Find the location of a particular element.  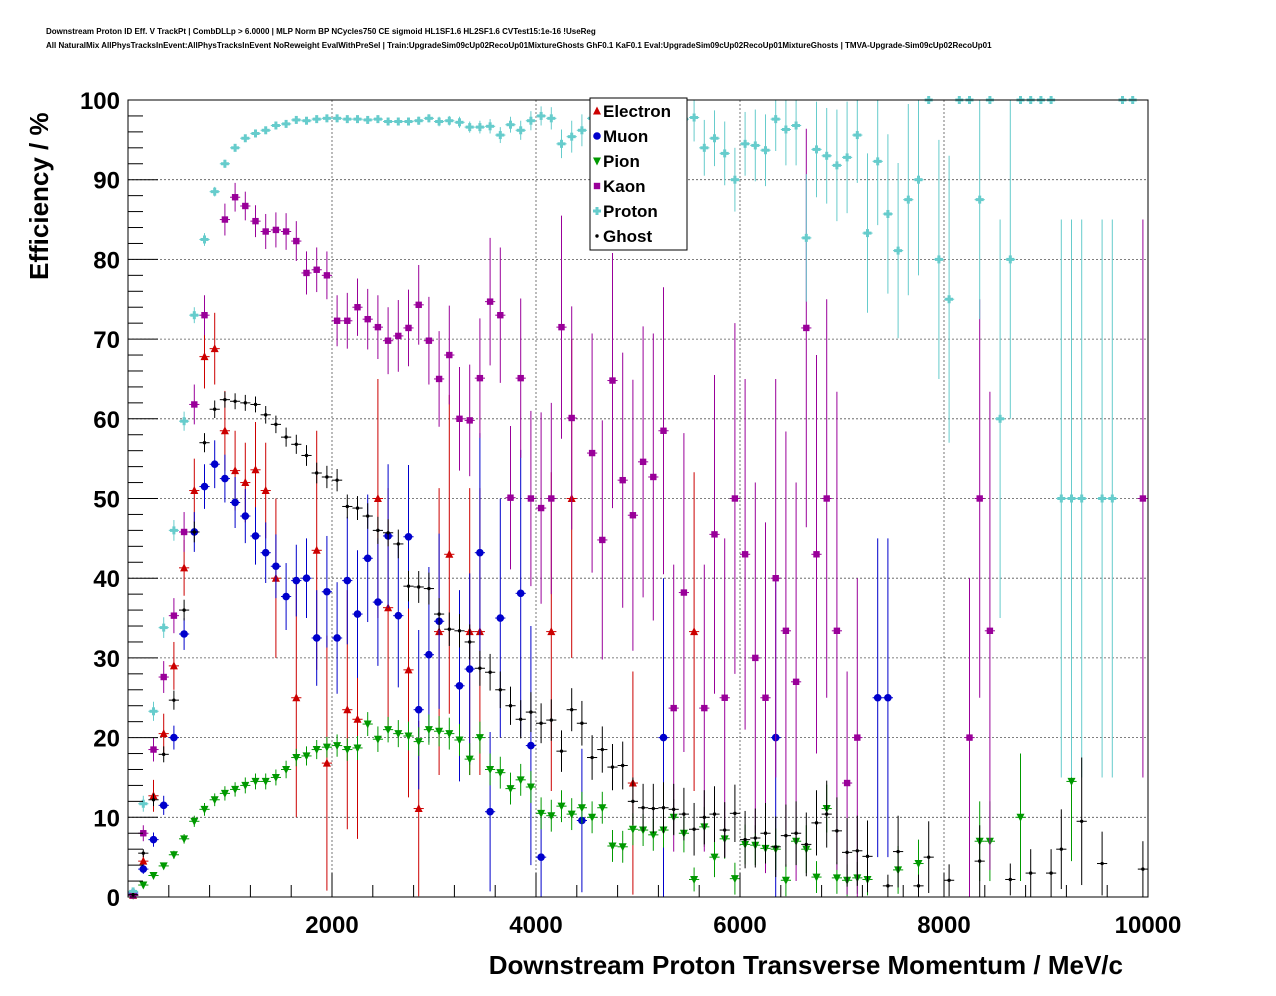

legend-item-electron: Electron is located at coordinates (632, 111).